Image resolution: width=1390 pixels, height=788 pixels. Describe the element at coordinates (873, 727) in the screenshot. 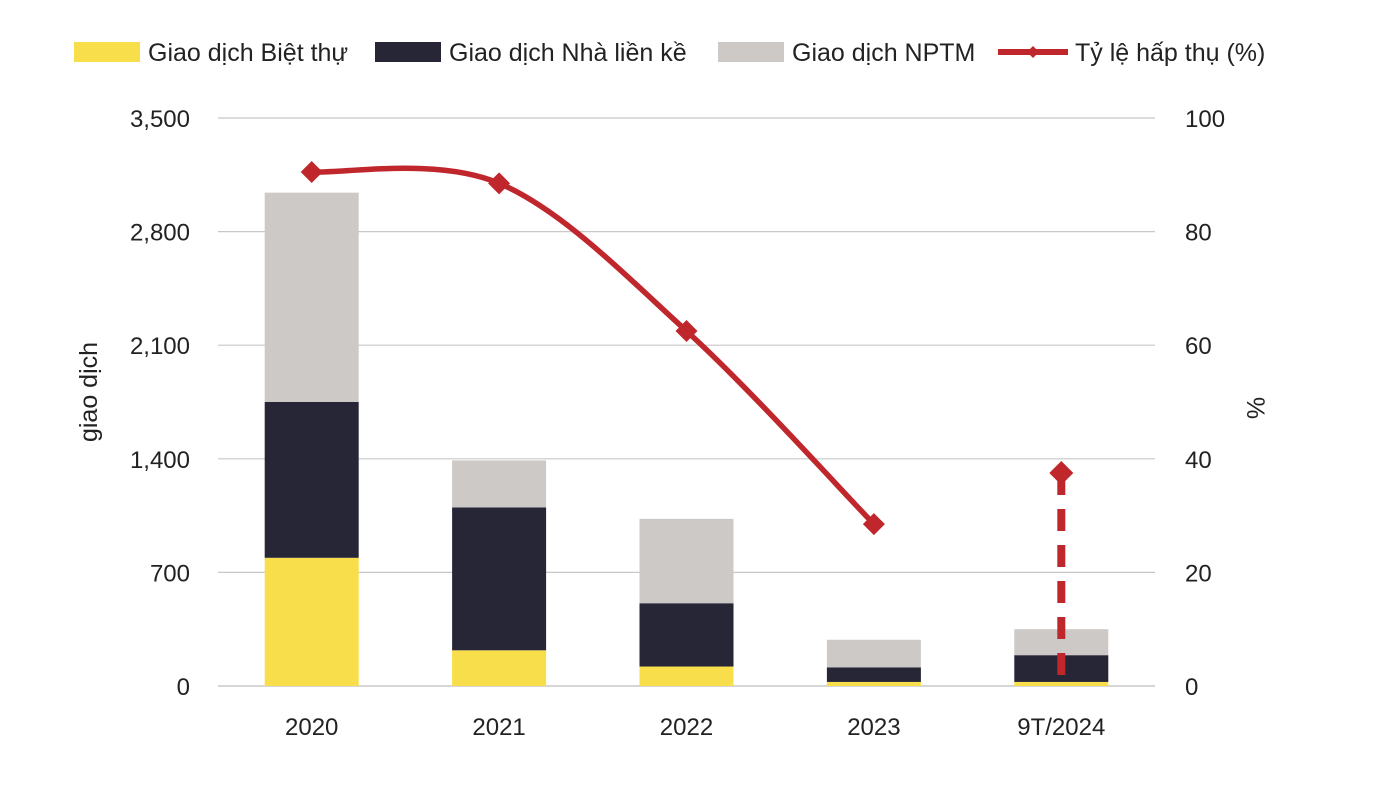

I see `x-tick-label: 2023` at that location.